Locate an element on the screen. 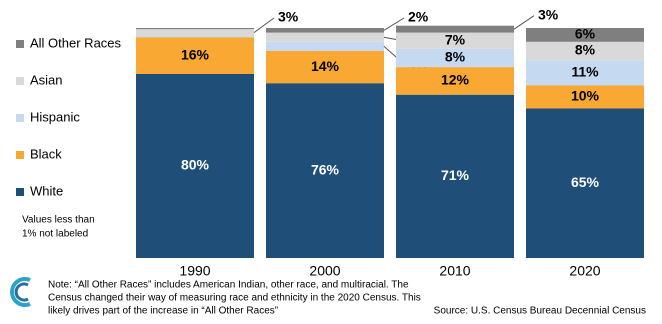 This screenshot has height=324, width=662. data-label: 80% is located at coordinates (195, 165).